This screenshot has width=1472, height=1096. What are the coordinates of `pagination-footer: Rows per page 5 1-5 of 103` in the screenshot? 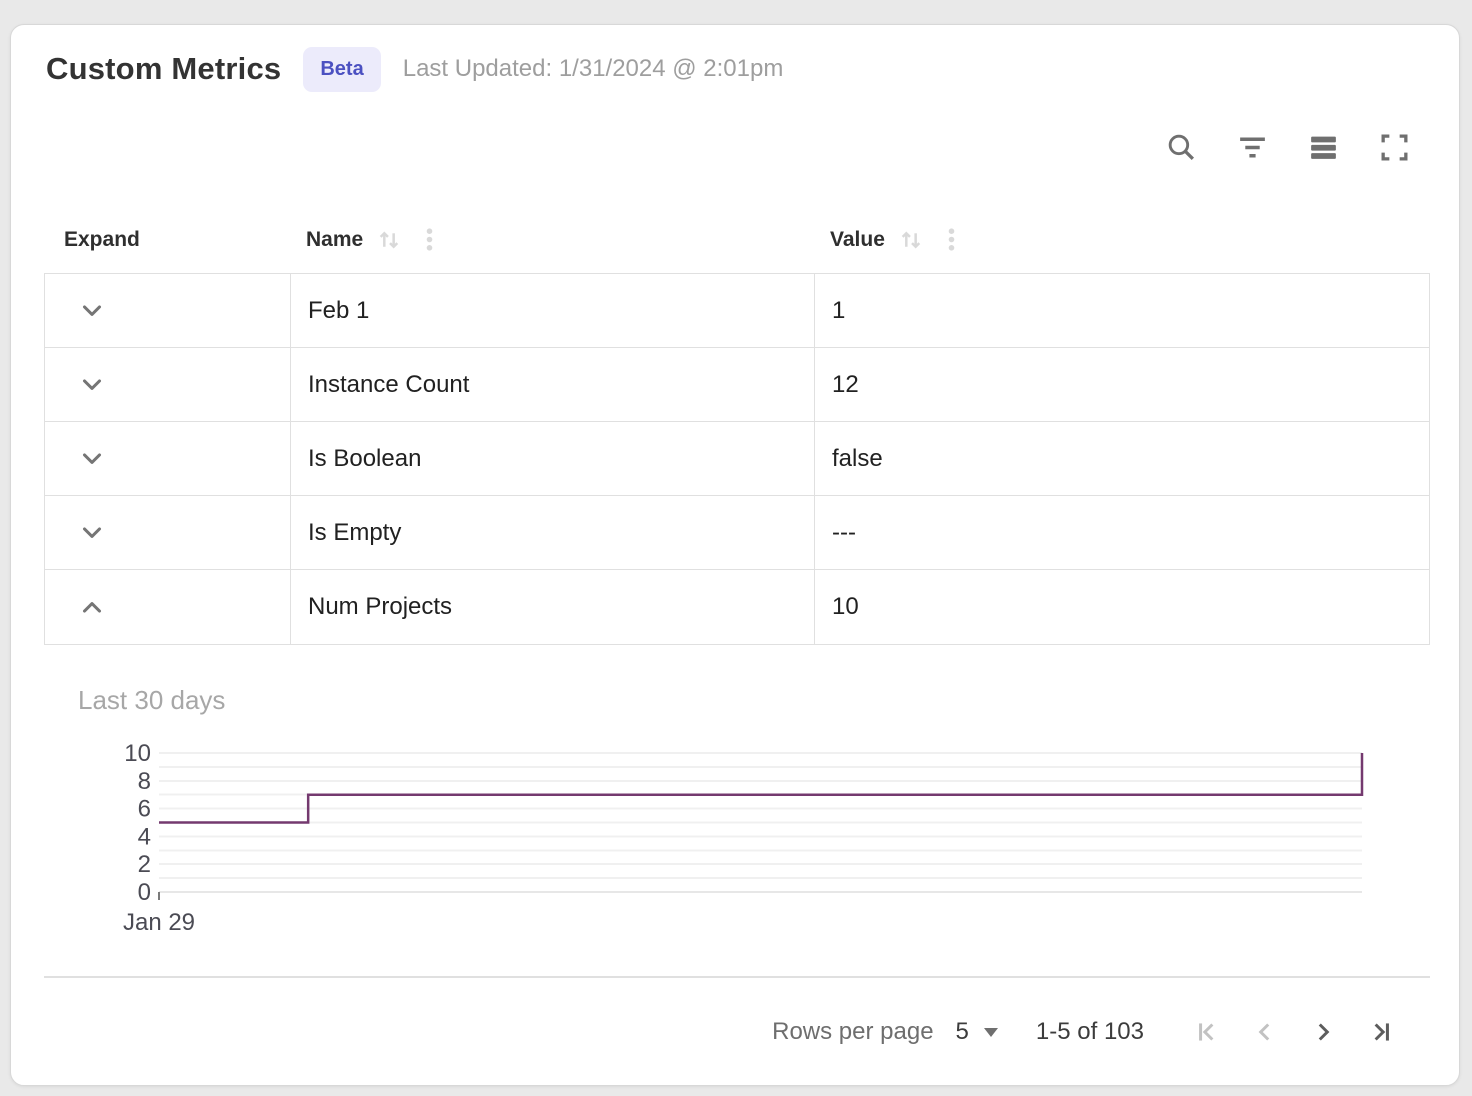 It's located at (737, 1031).